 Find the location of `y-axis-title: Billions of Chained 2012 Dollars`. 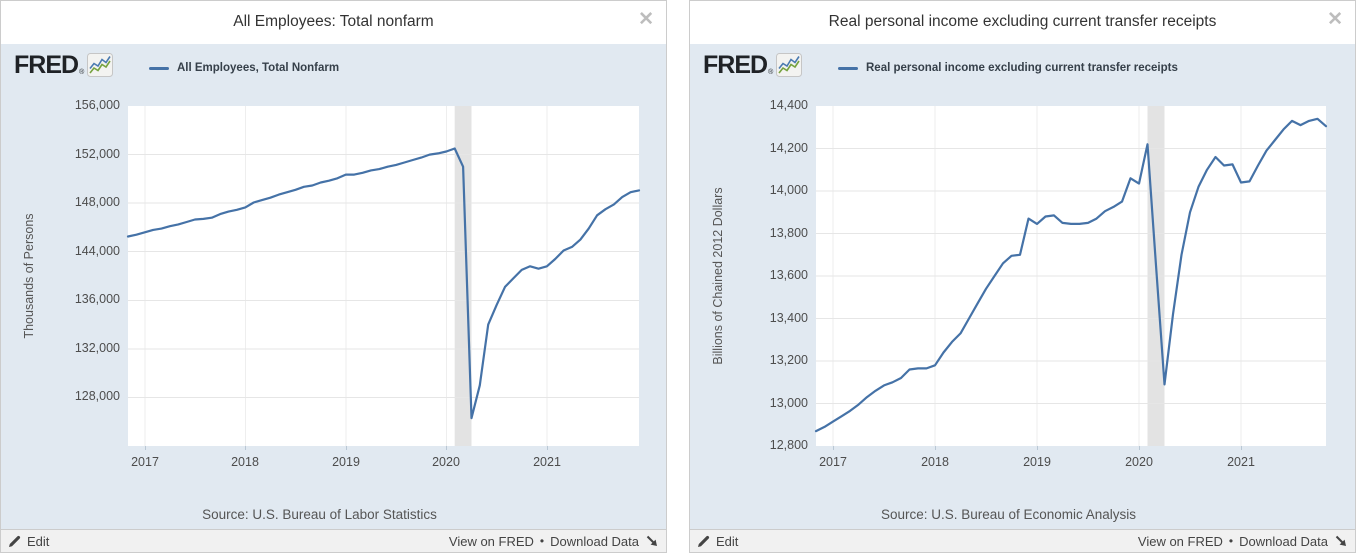

y-axis-title: Billions of Chained 2012 Dollars is located at coordinates (718, 276).